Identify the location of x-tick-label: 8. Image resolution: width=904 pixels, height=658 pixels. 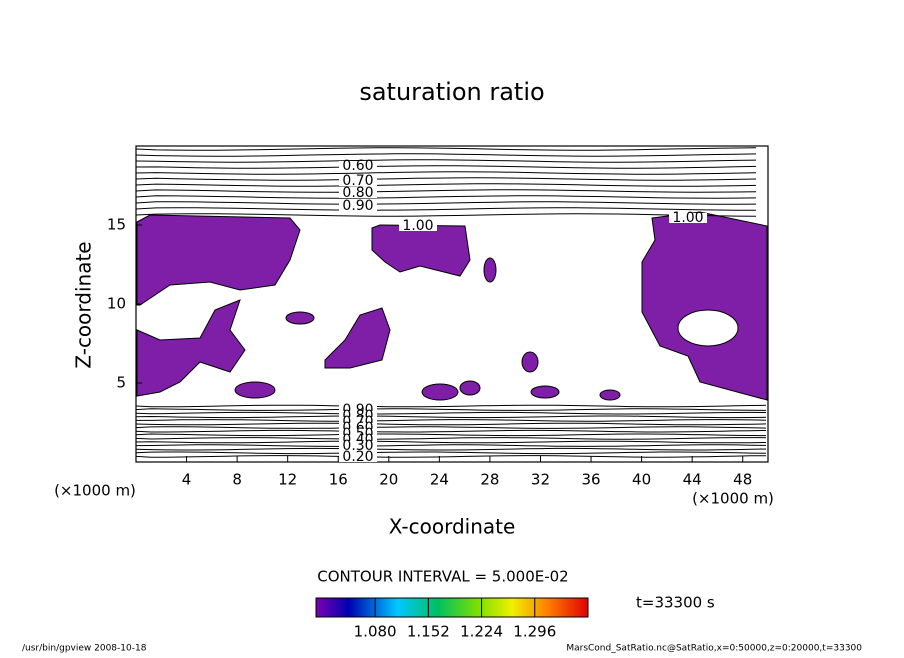
(237, 480).